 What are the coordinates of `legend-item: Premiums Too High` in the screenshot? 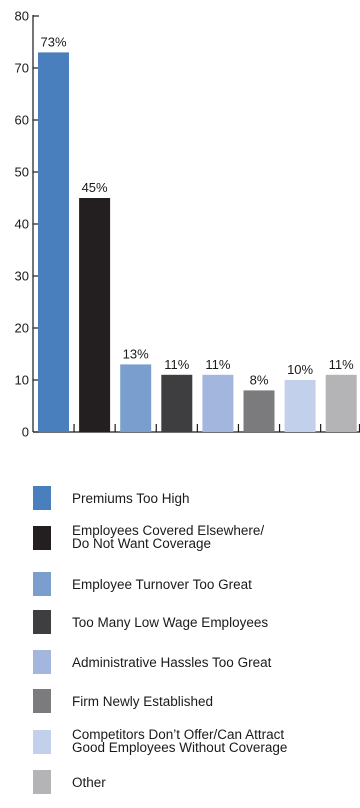 It's located at (180, 499).